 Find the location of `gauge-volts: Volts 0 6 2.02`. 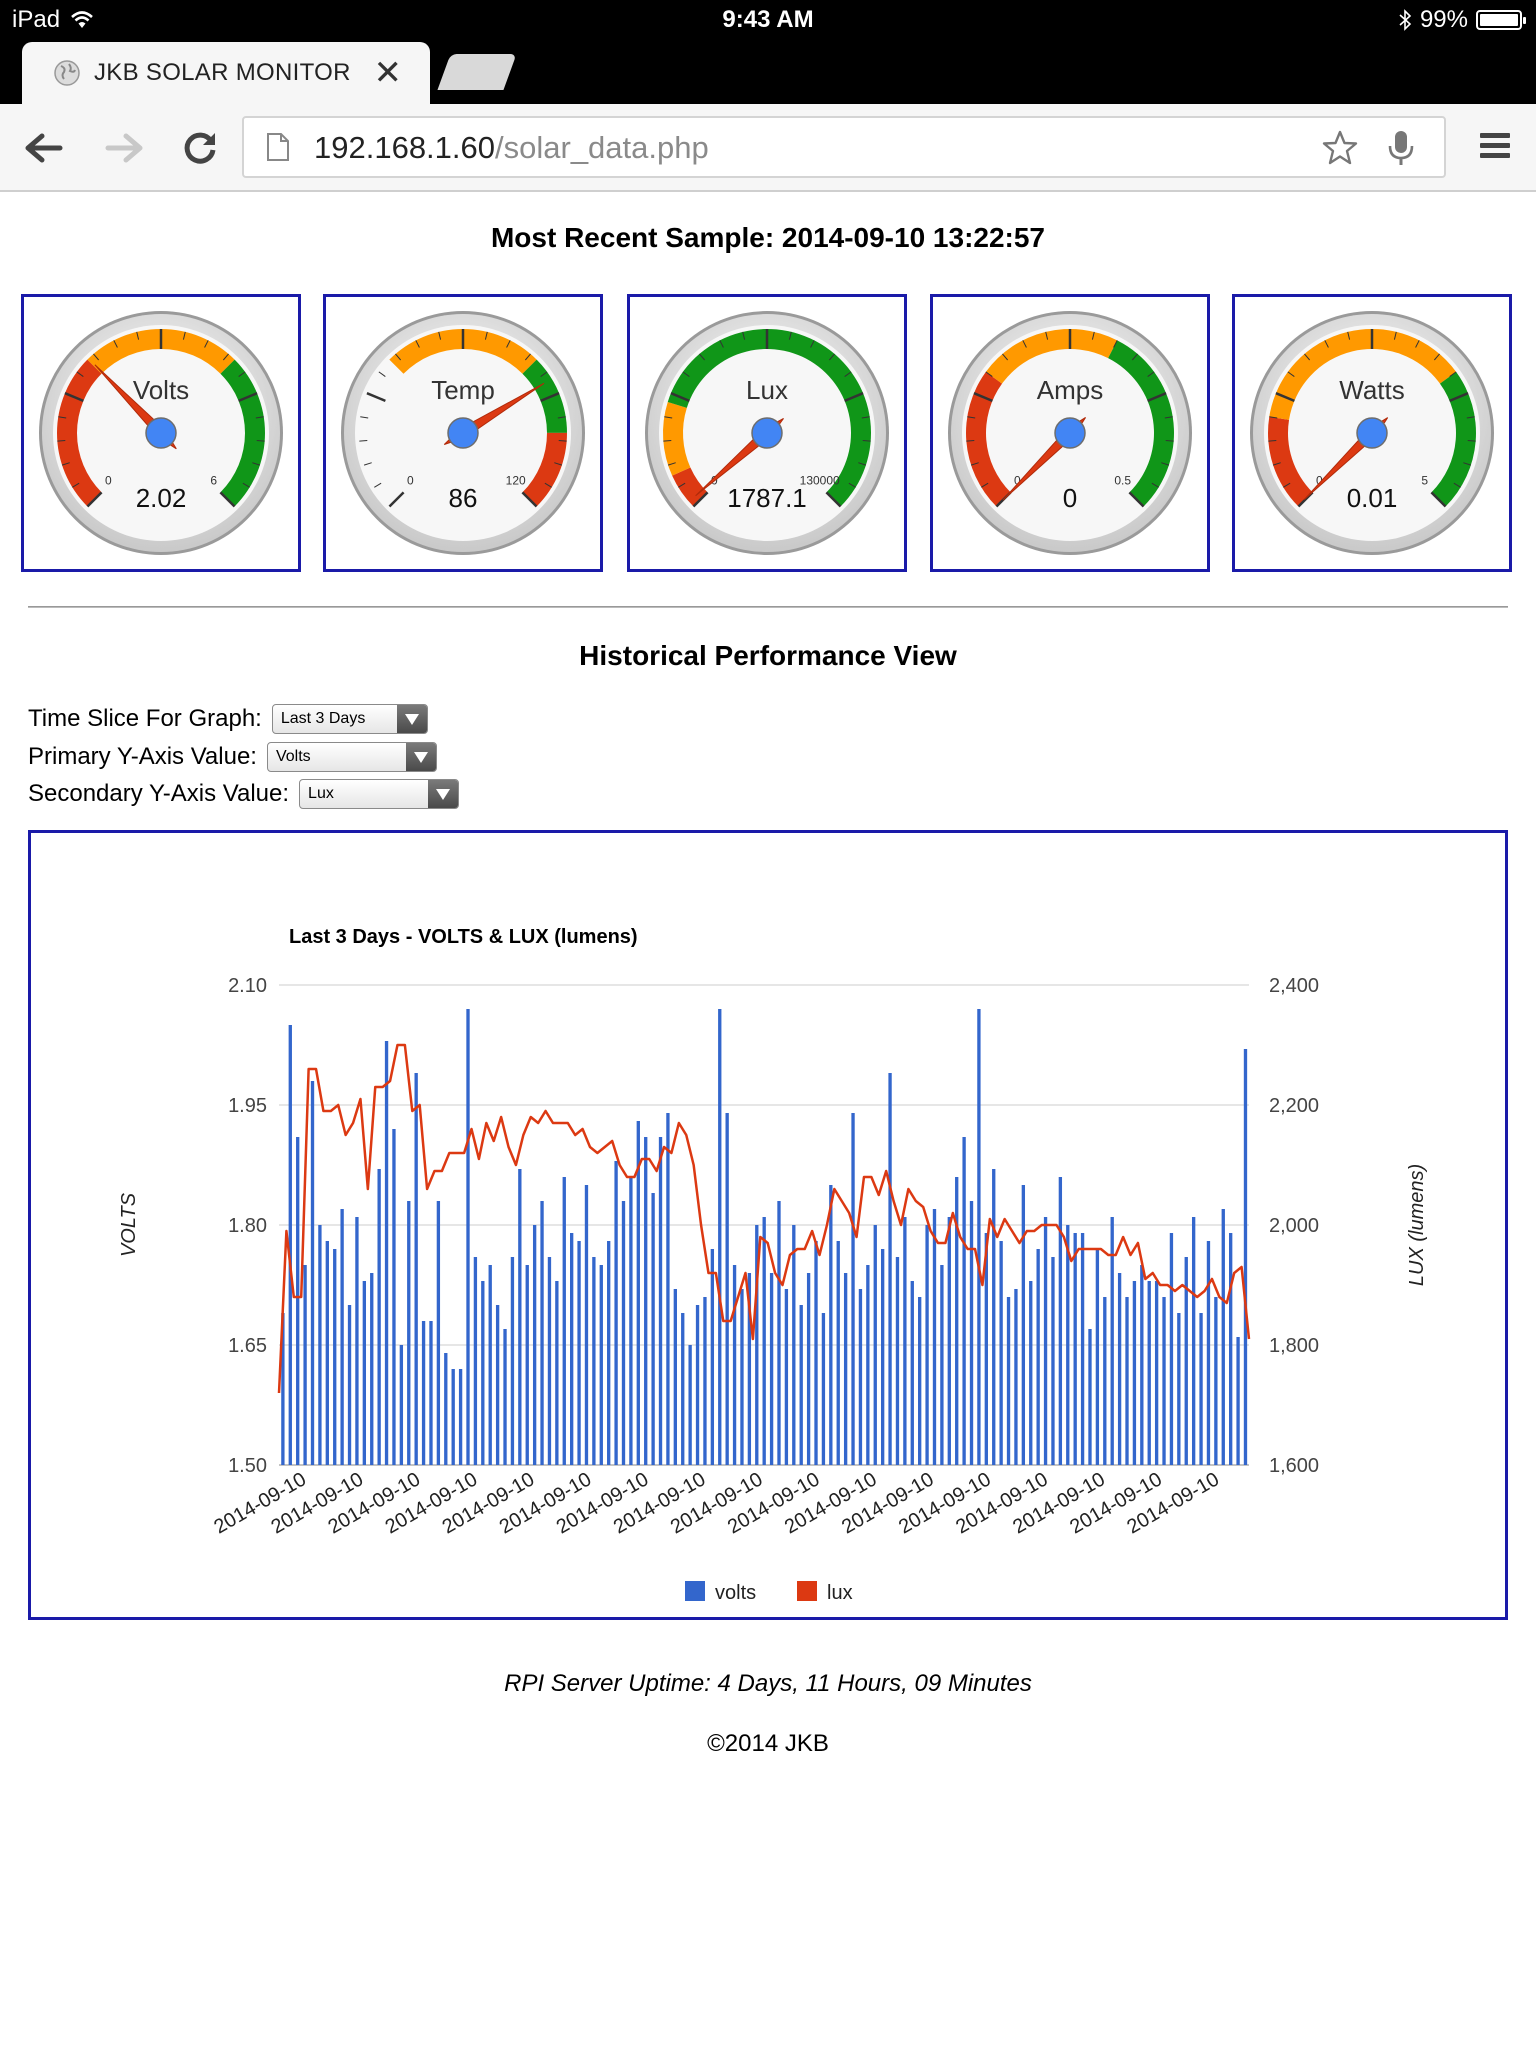

gauge-volts: Volts 0 6 2.02 is located at coordinates (161, 433).